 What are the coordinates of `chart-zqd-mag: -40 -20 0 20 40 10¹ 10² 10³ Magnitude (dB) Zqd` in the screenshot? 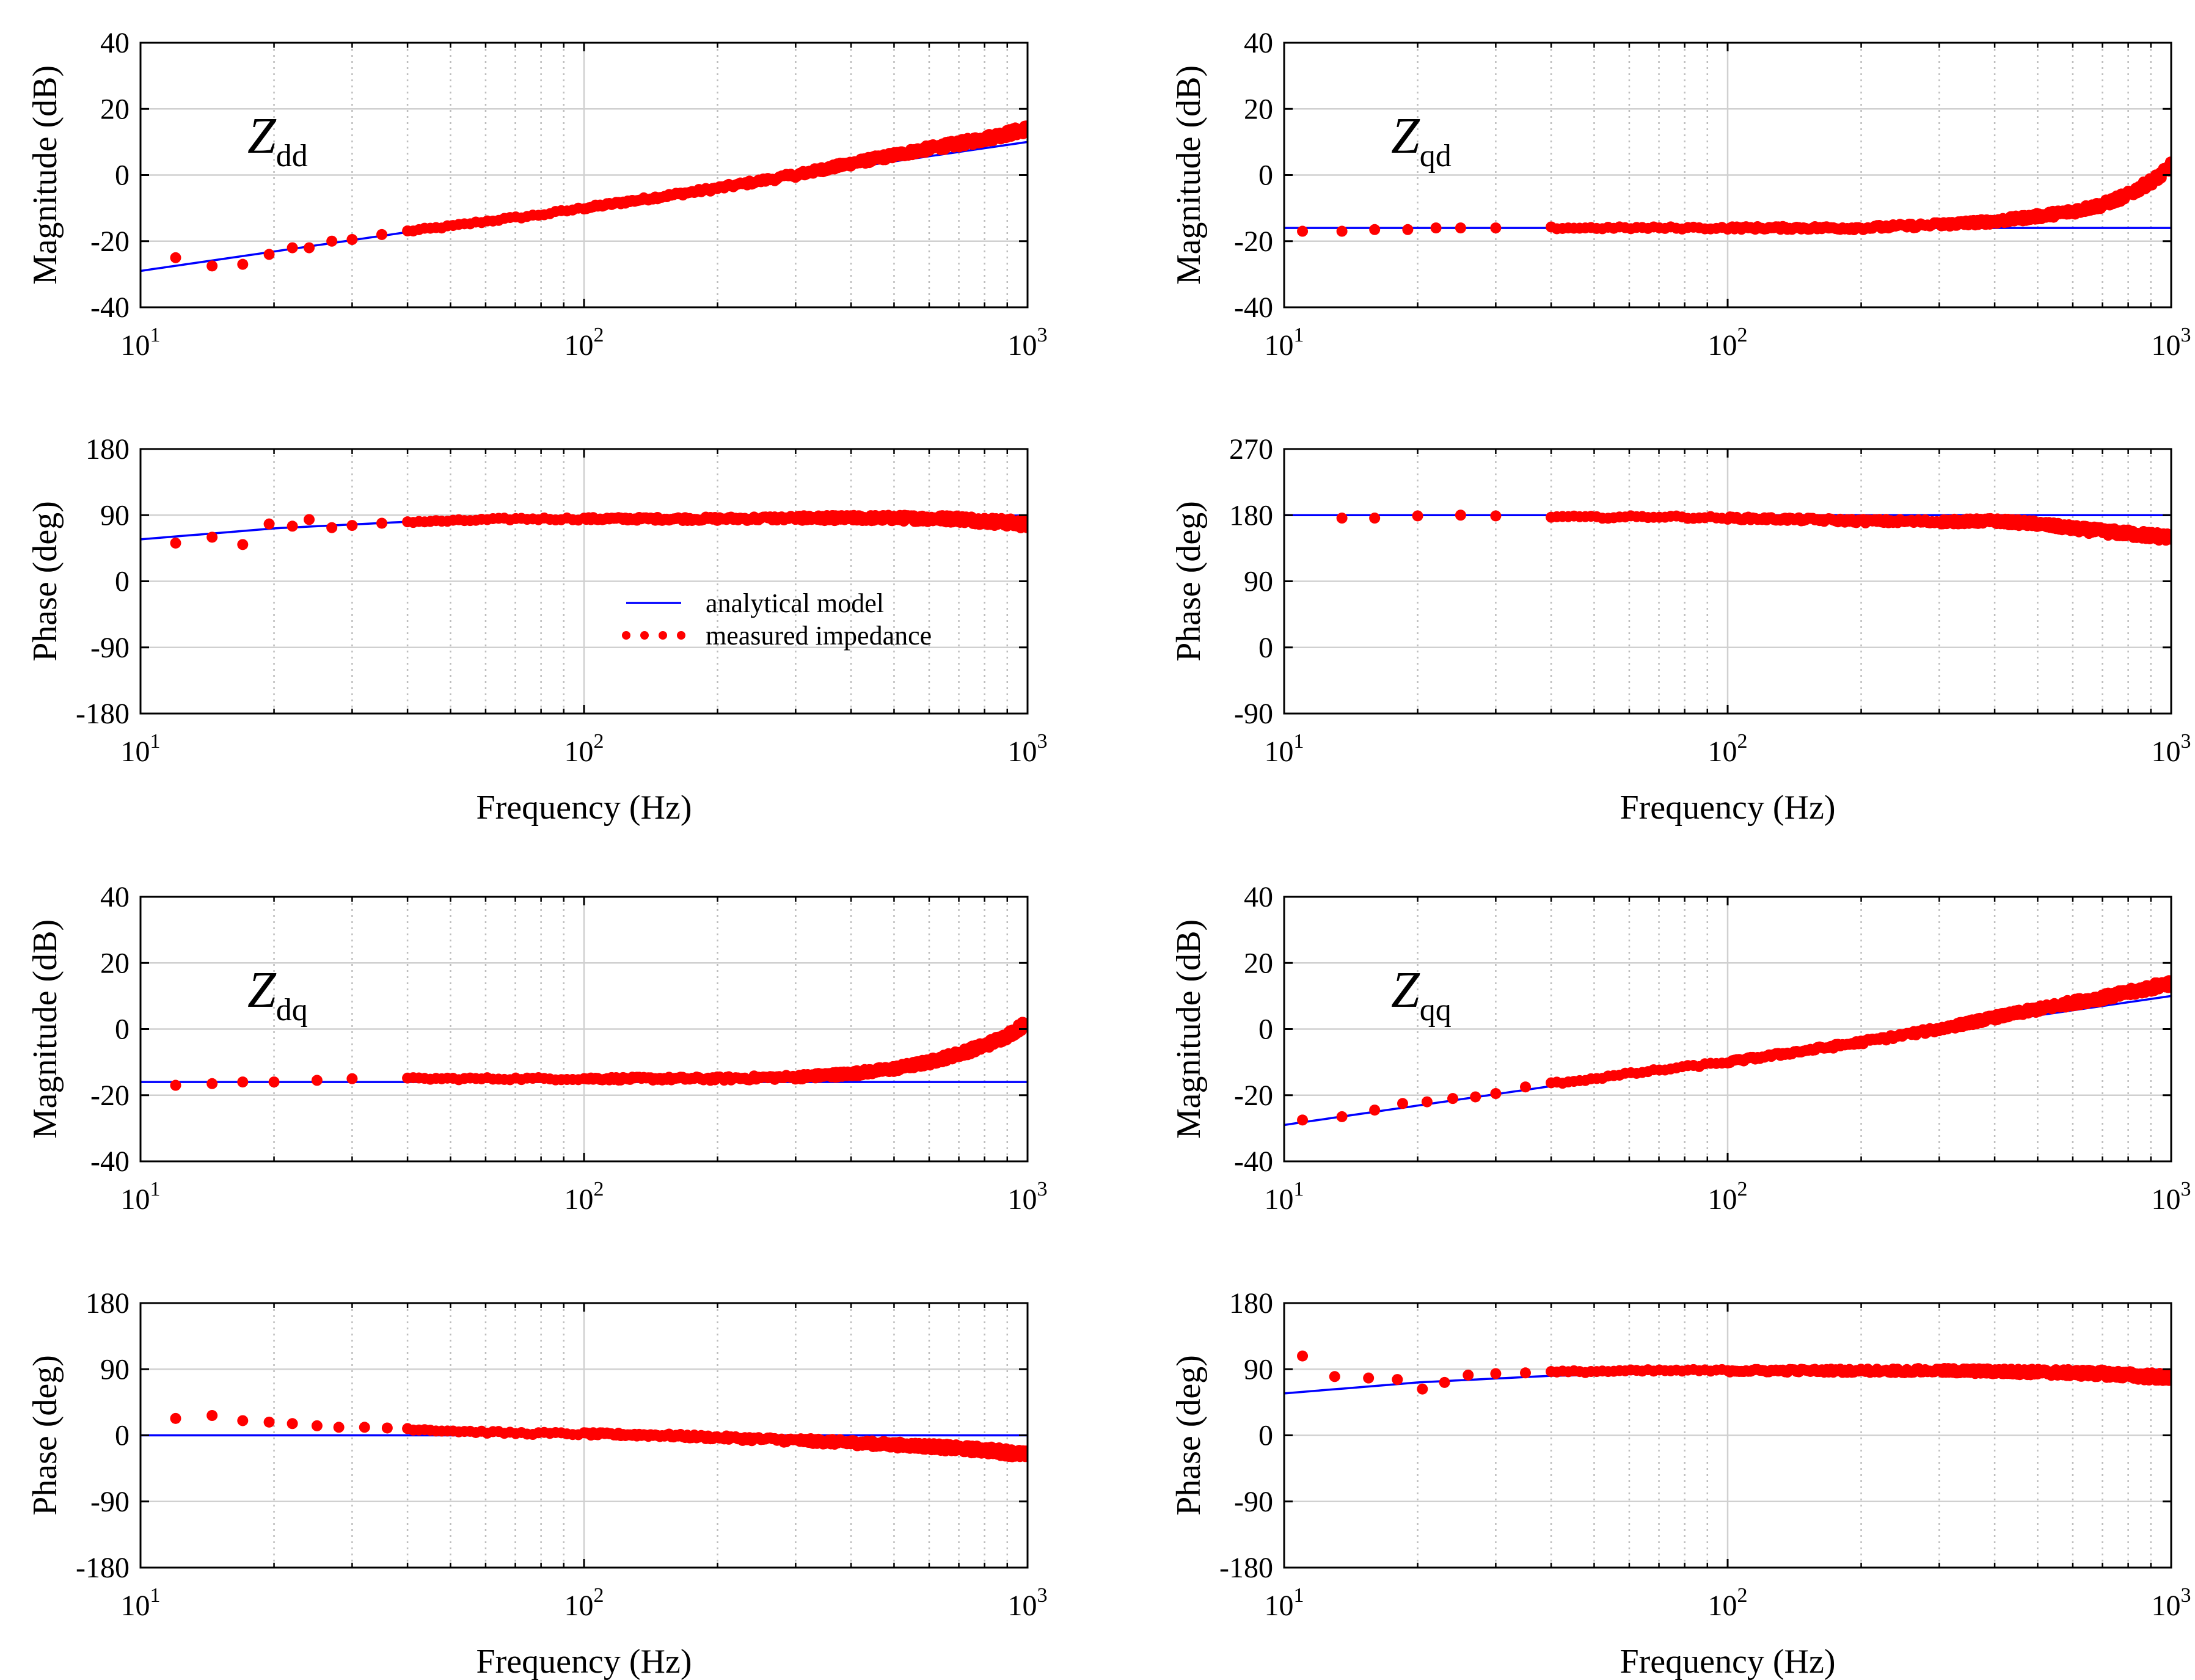 It's located at (1680, 195).